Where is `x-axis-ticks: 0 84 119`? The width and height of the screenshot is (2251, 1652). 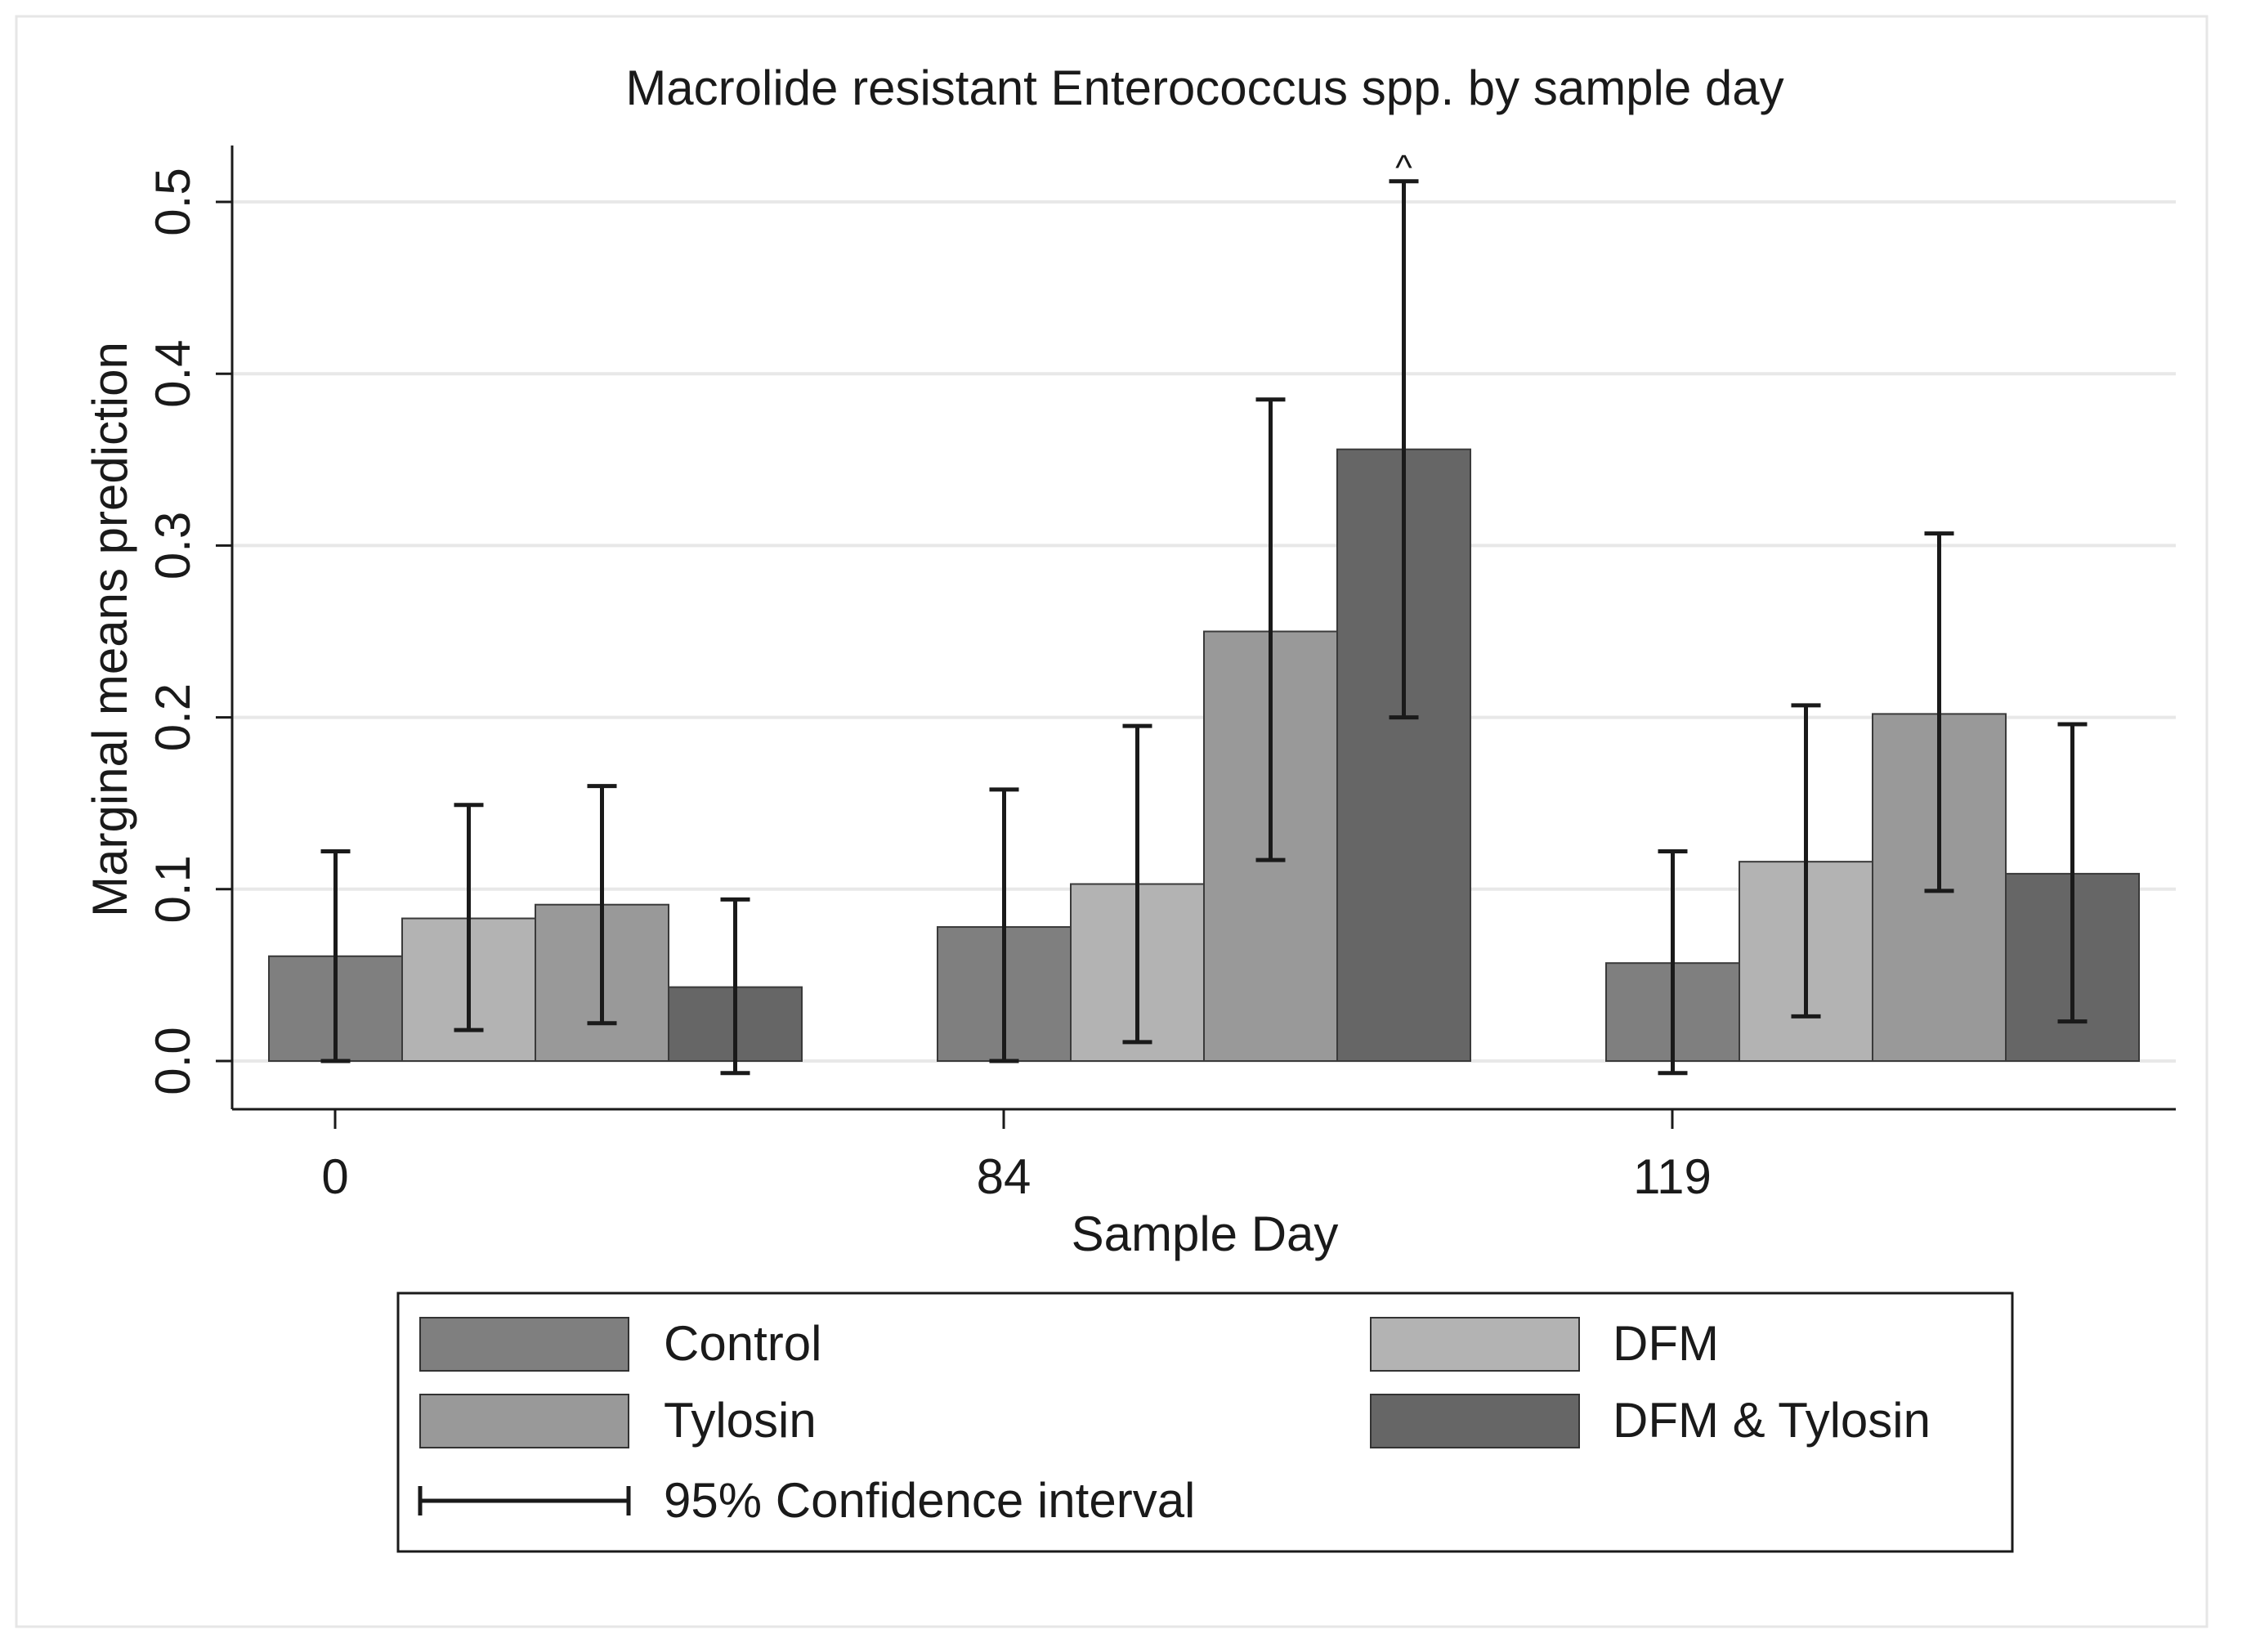
x-axis-ticks: 0 84 119 is located at coordinates (1016, 1156).